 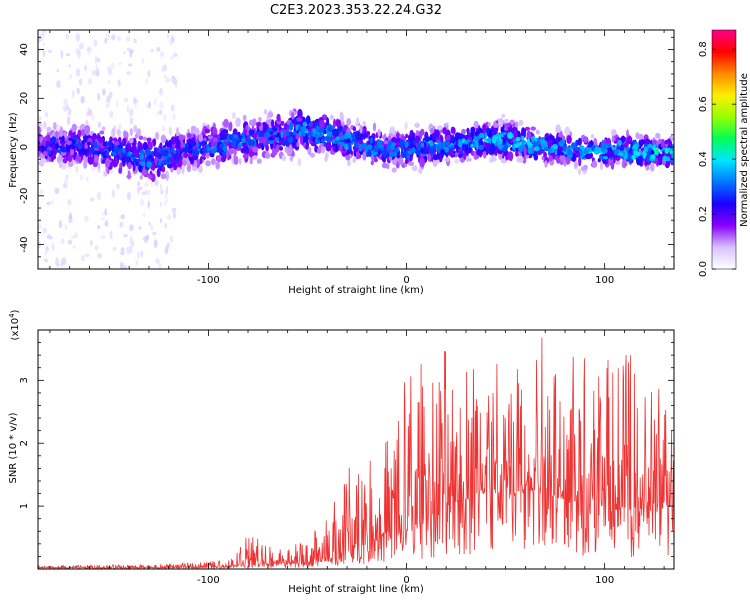 What do you see at coordinates (744, 150) in the screenshot?
I see `colorbar-label: Normalized spectral amplitude` at bounding box center [744, 150].